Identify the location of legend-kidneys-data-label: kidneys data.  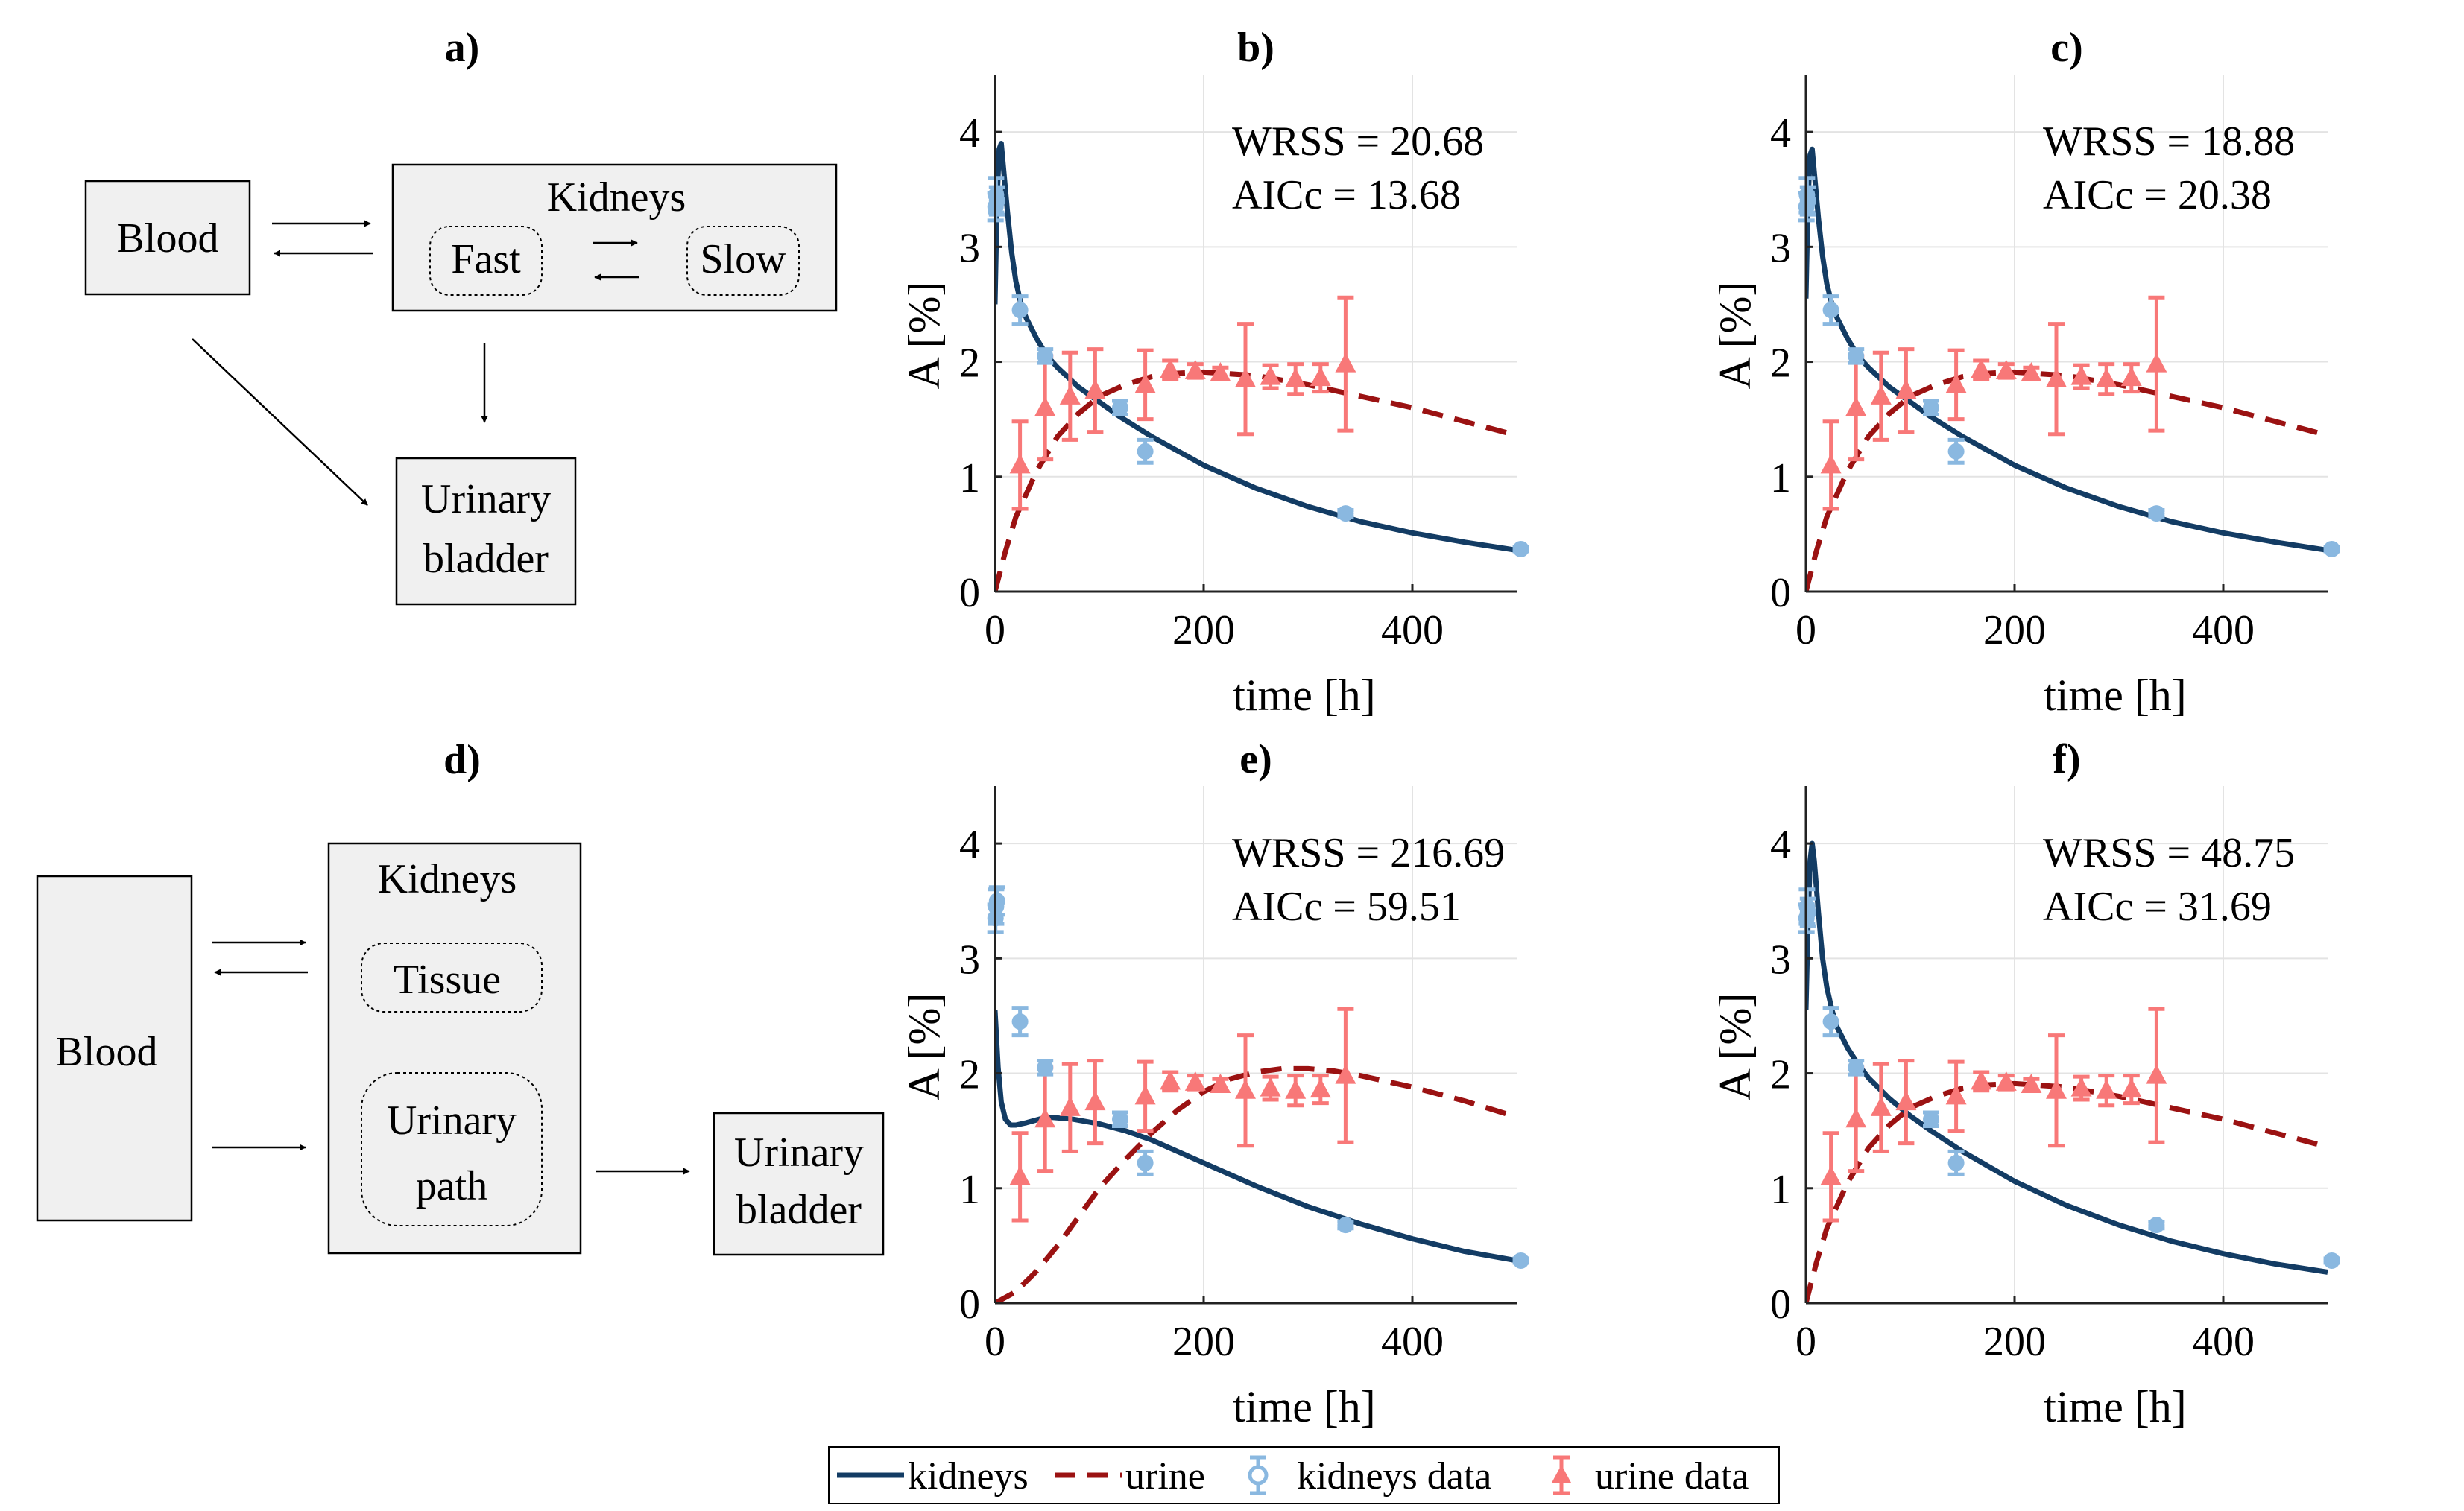
(1394, 1476).